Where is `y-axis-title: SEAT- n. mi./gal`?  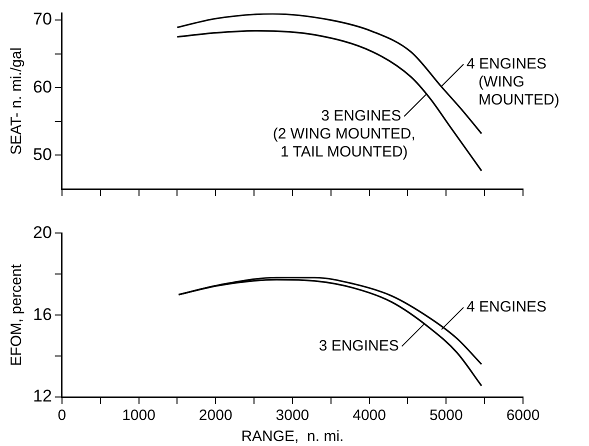 y-axis-title: SEAT- n. mi./gal is located at coordinates (17, 101).